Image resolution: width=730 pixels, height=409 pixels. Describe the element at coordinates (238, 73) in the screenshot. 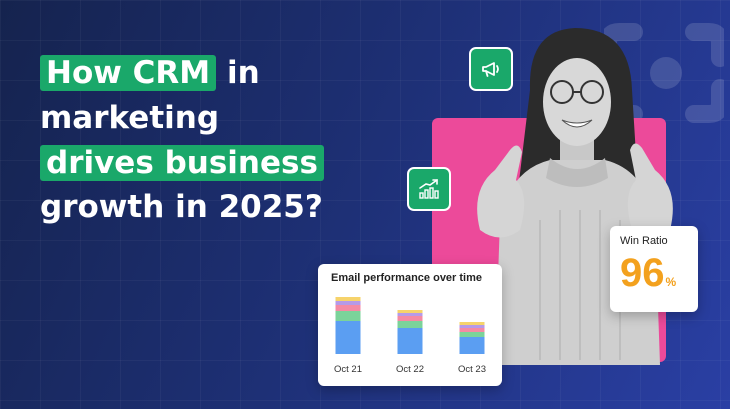

I see `headline-line-1-rest: in` at that location.